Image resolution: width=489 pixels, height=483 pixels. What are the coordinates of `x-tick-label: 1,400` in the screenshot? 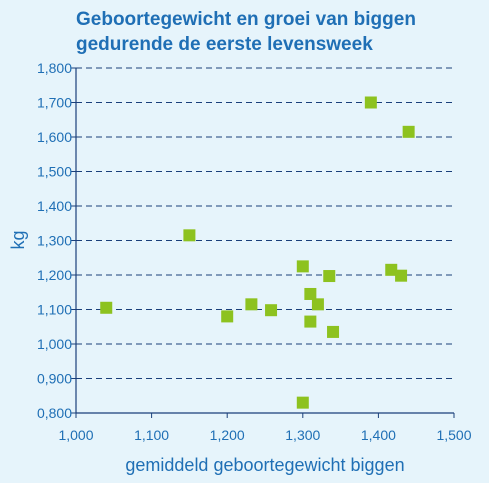 It's located at (378, 435).